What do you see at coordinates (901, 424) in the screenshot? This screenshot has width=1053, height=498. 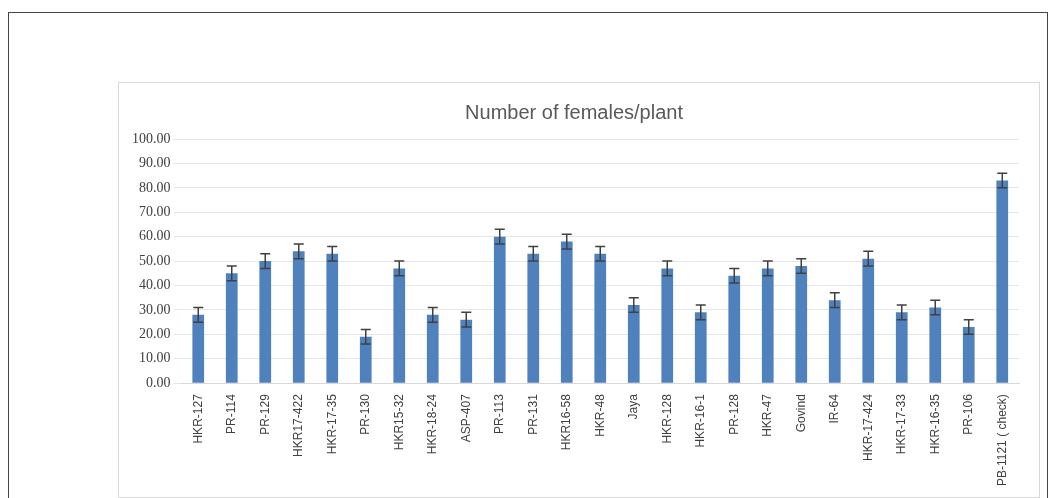 I see `x-tick-label: HKR-17-33` at bounding box center [901, 424].